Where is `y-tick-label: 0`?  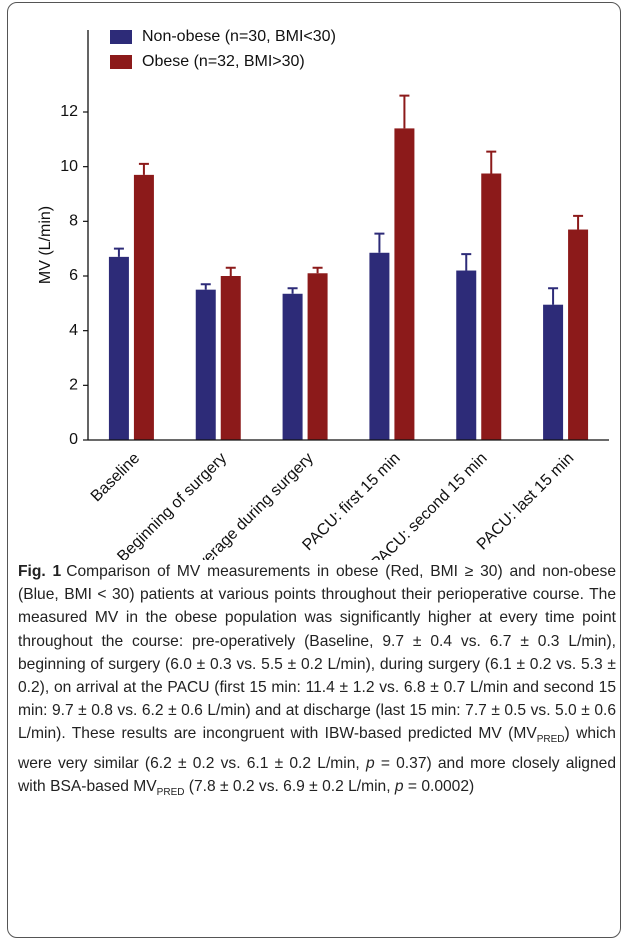
y-tick-label: 0 is located at coordinates (73, 439).